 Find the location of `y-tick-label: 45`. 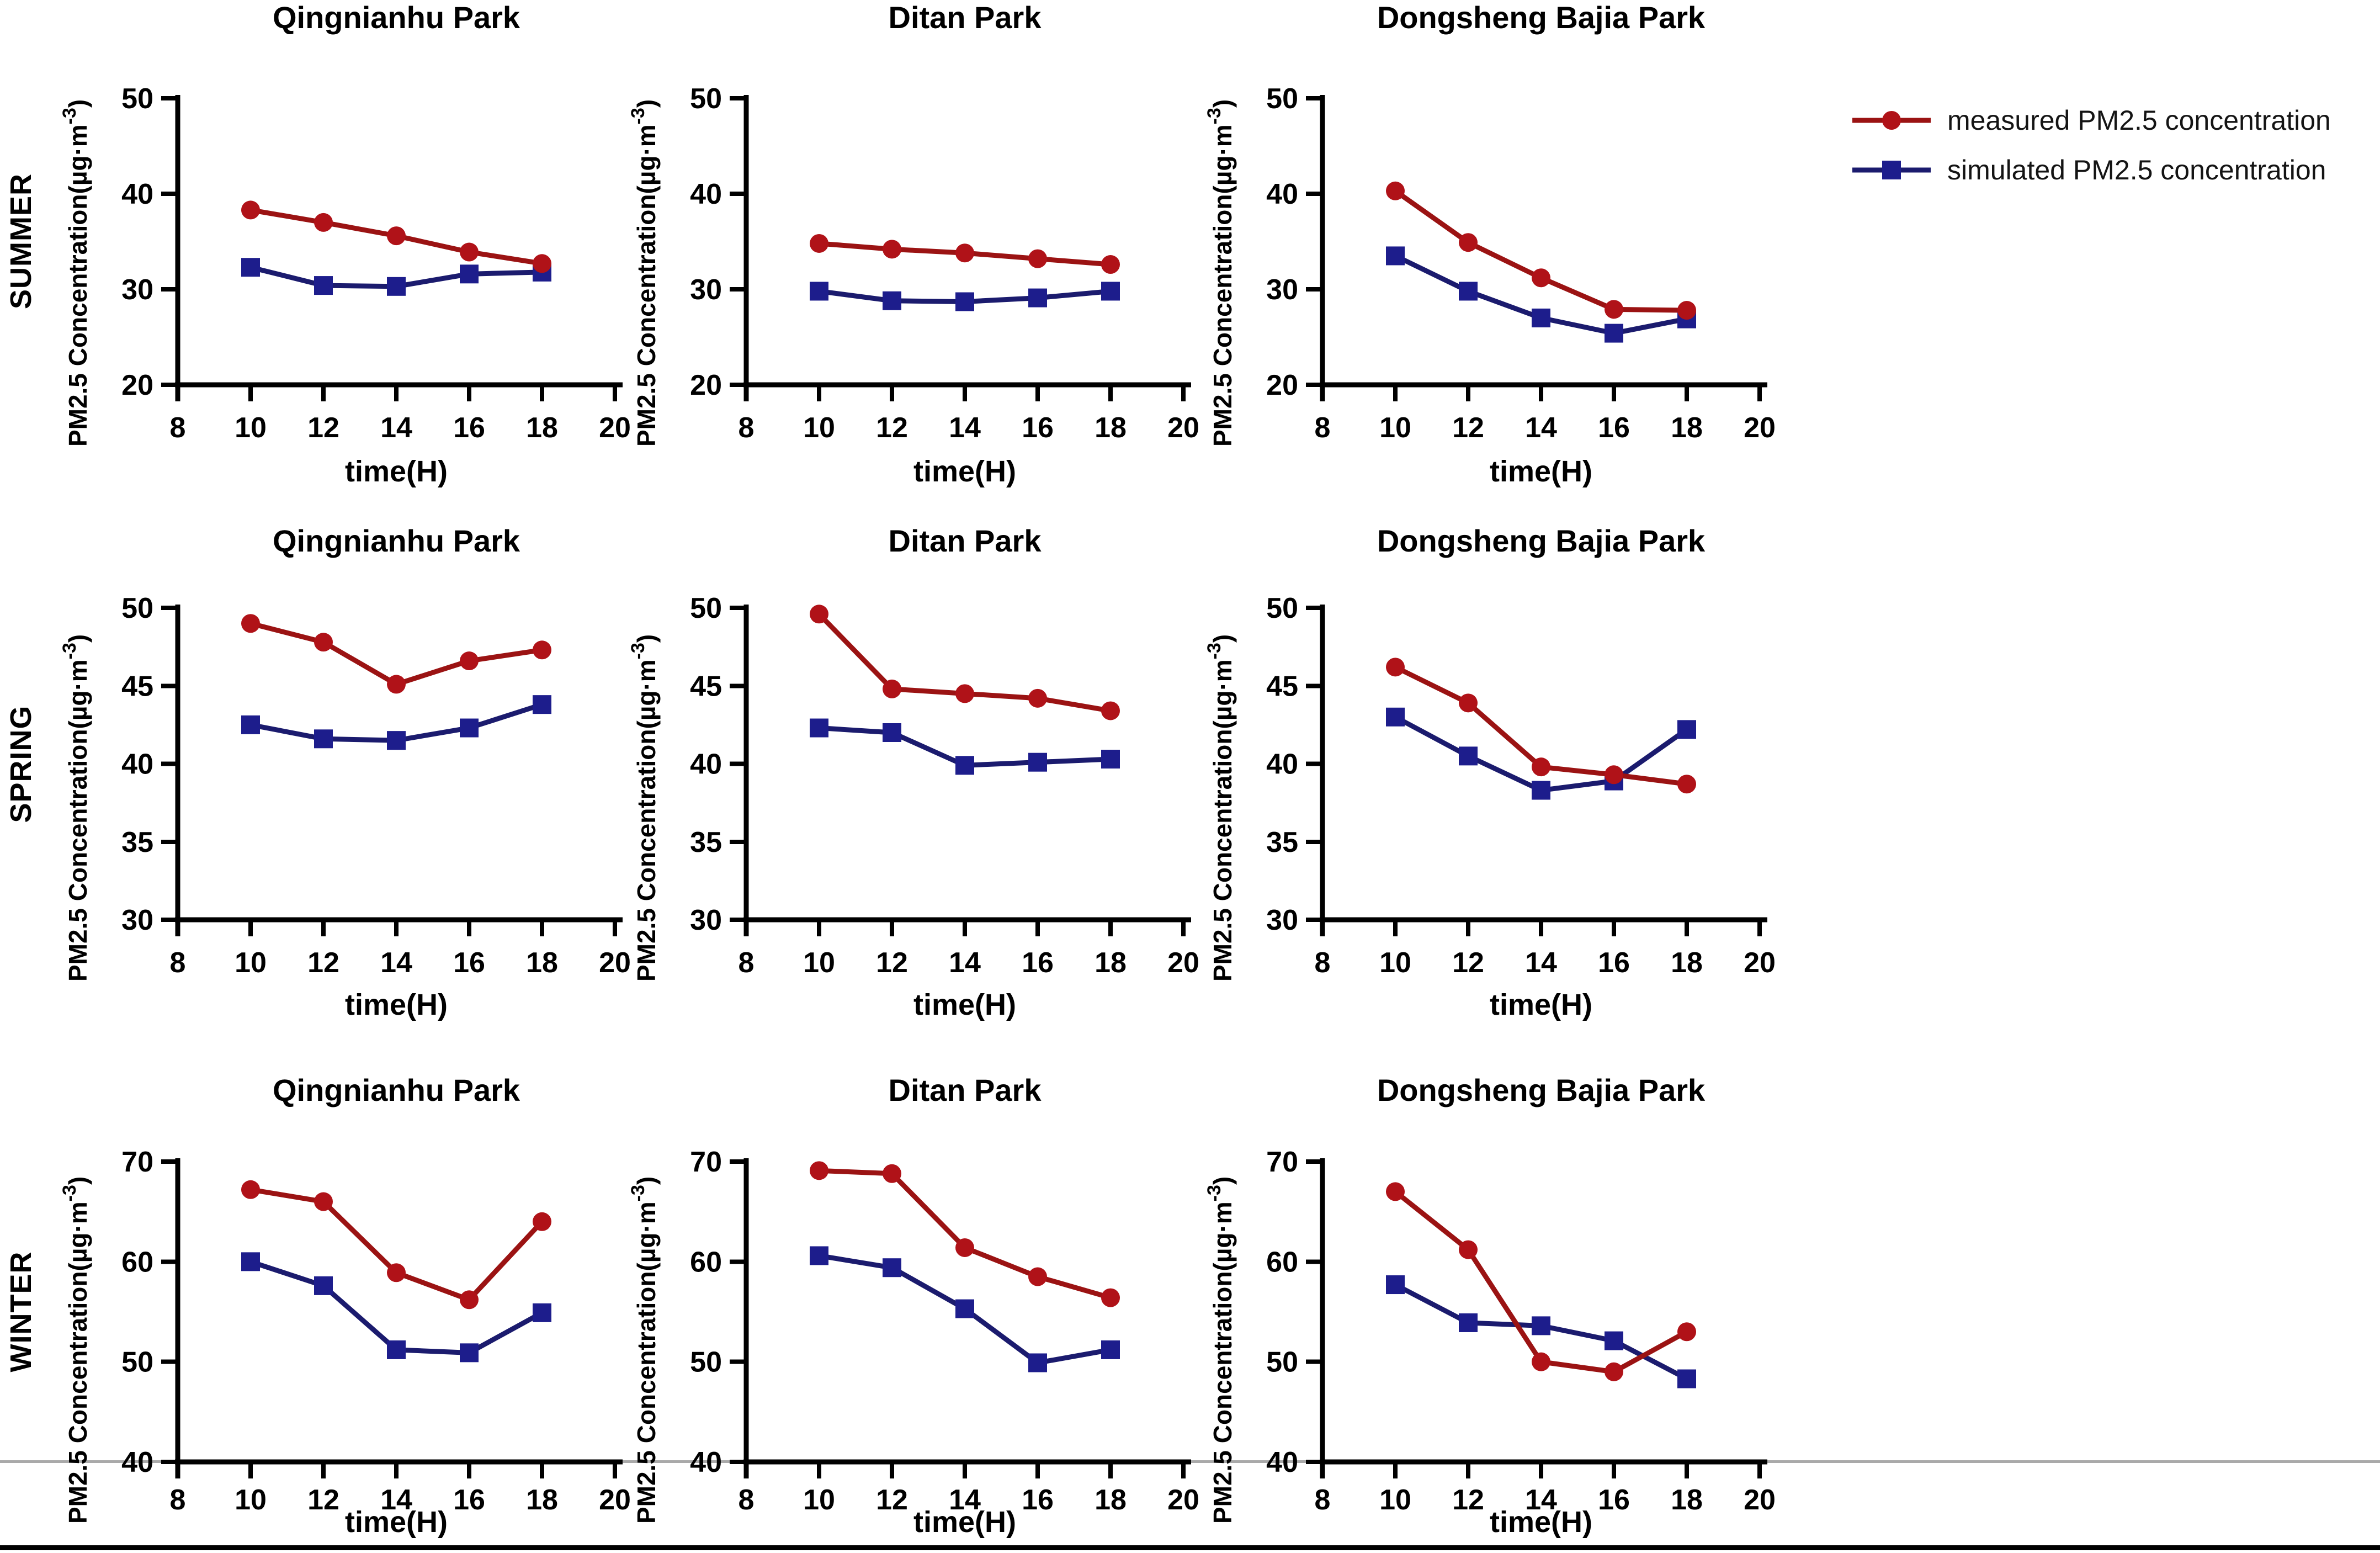

y-tick-label: 45 is located at coordinates (137, 686).